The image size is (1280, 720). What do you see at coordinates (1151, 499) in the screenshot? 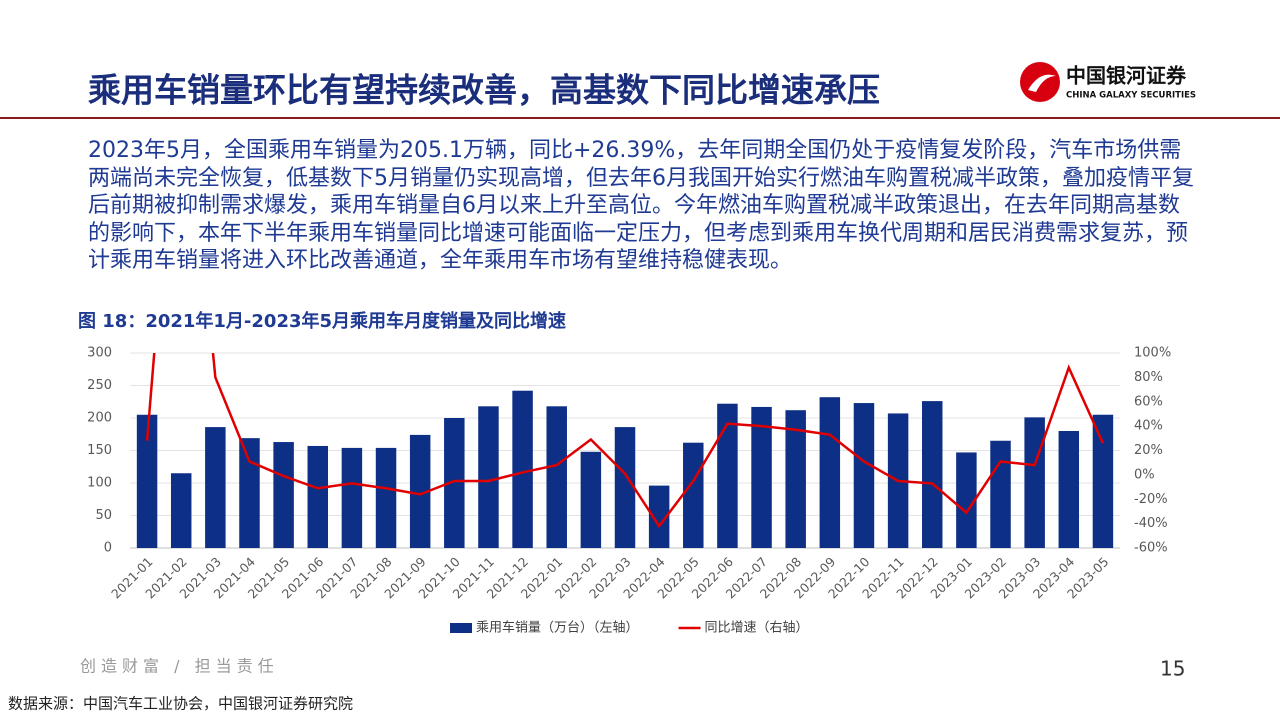
I see `y2-tick-label: -20%` at bounding box center [1151, 499].